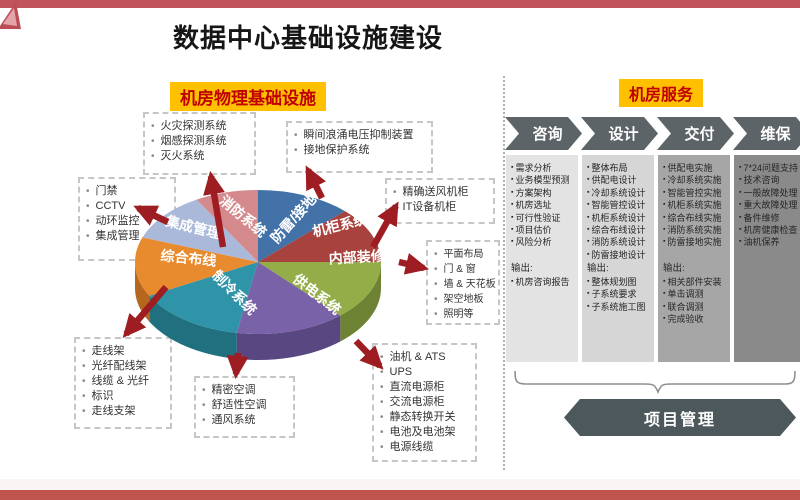 Image resolution: width=800 pixels, height=500 pixels. I want to click on list-item: ▪ 项目估价, so click(531, 230).